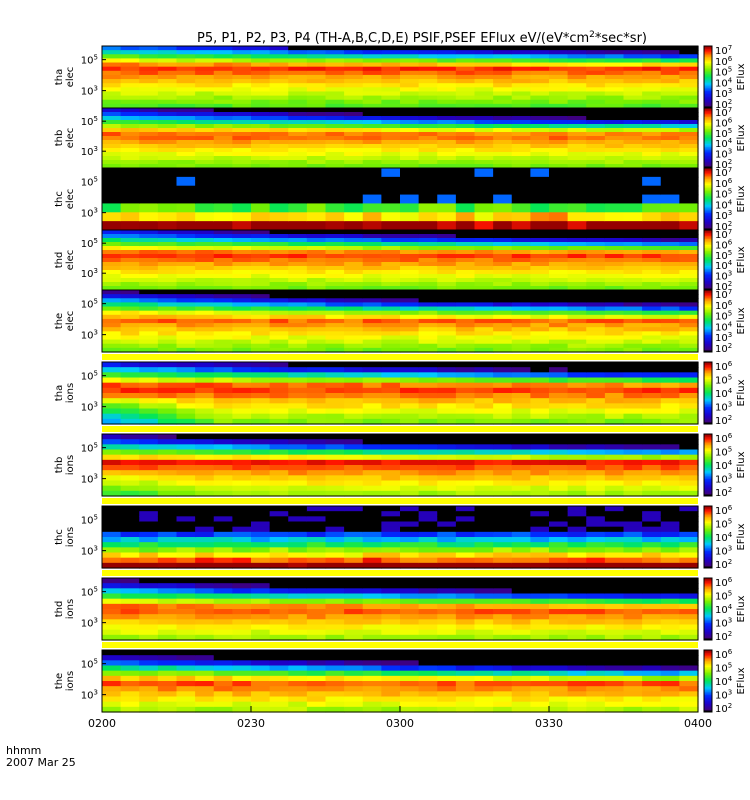 This screenshot has width=750, height=800. What do you see at coordinates (70, 138) in the screenshot?
I see `panel-species-label: elec` at bounding box center [70, 138].